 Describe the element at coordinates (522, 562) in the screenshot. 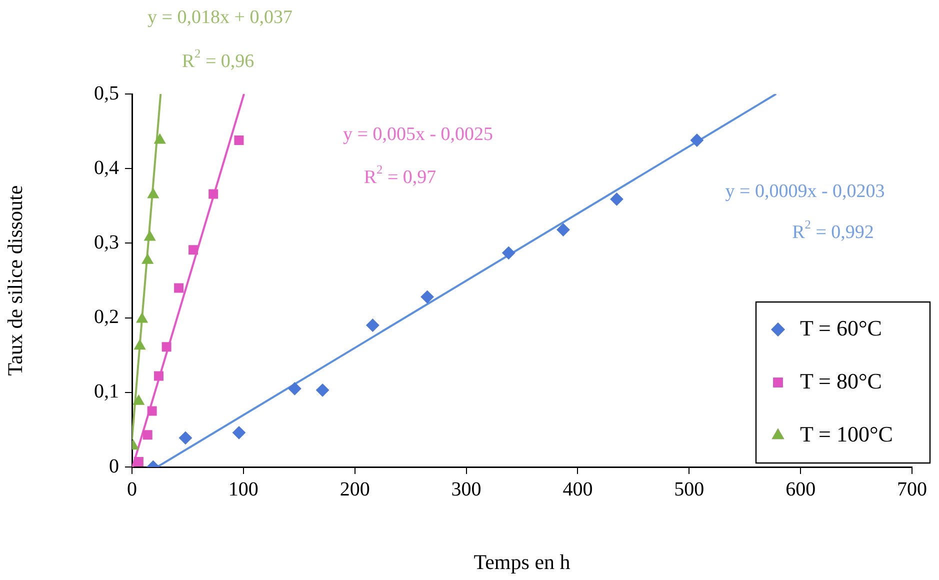

I see `x-axis-title: Temps en h` at that location.